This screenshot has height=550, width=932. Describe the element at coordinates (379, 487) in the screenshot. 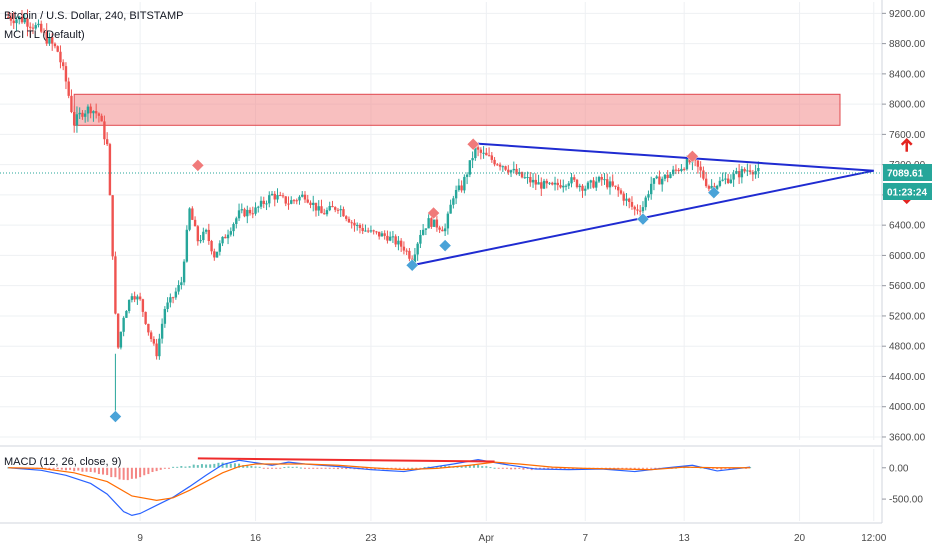

I see `macd-line` at that location.